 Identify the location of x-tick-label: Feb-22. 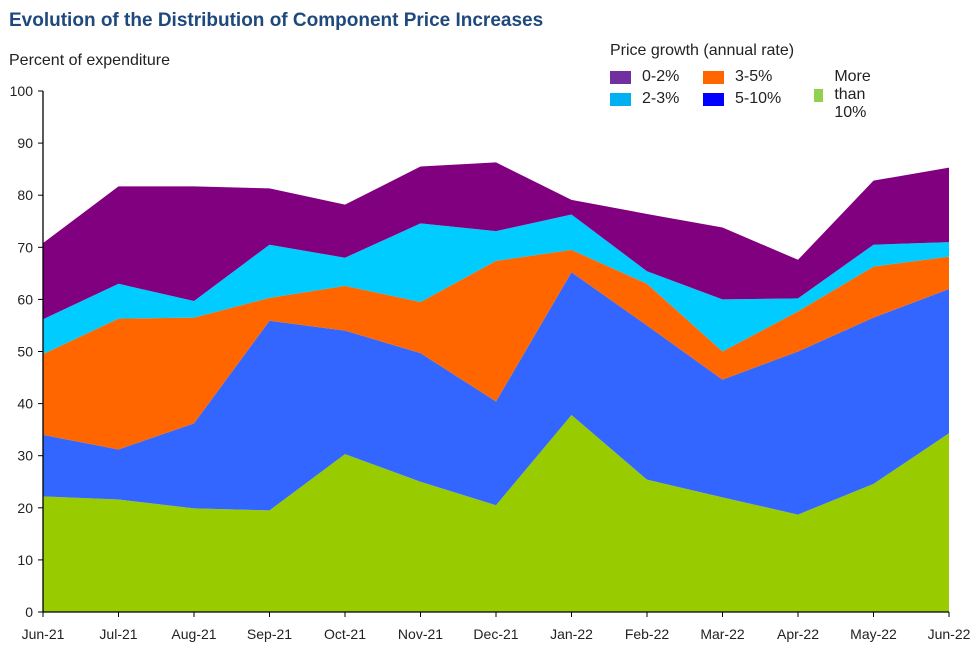
(647, 634).